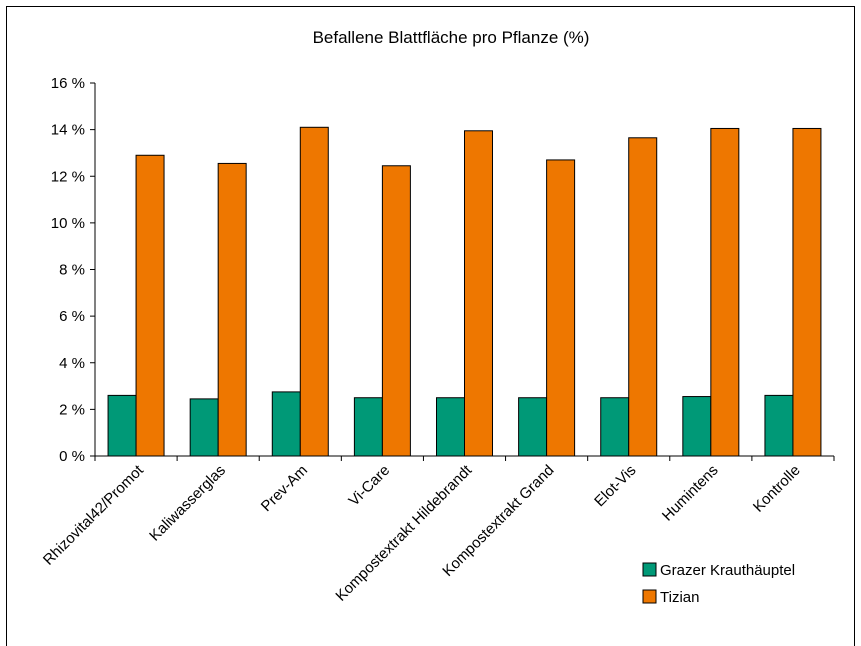 Image resolution: width=861 pixels, height=646 pixels. I want to click on y-tick-label: 2 %, so click(72, 409).